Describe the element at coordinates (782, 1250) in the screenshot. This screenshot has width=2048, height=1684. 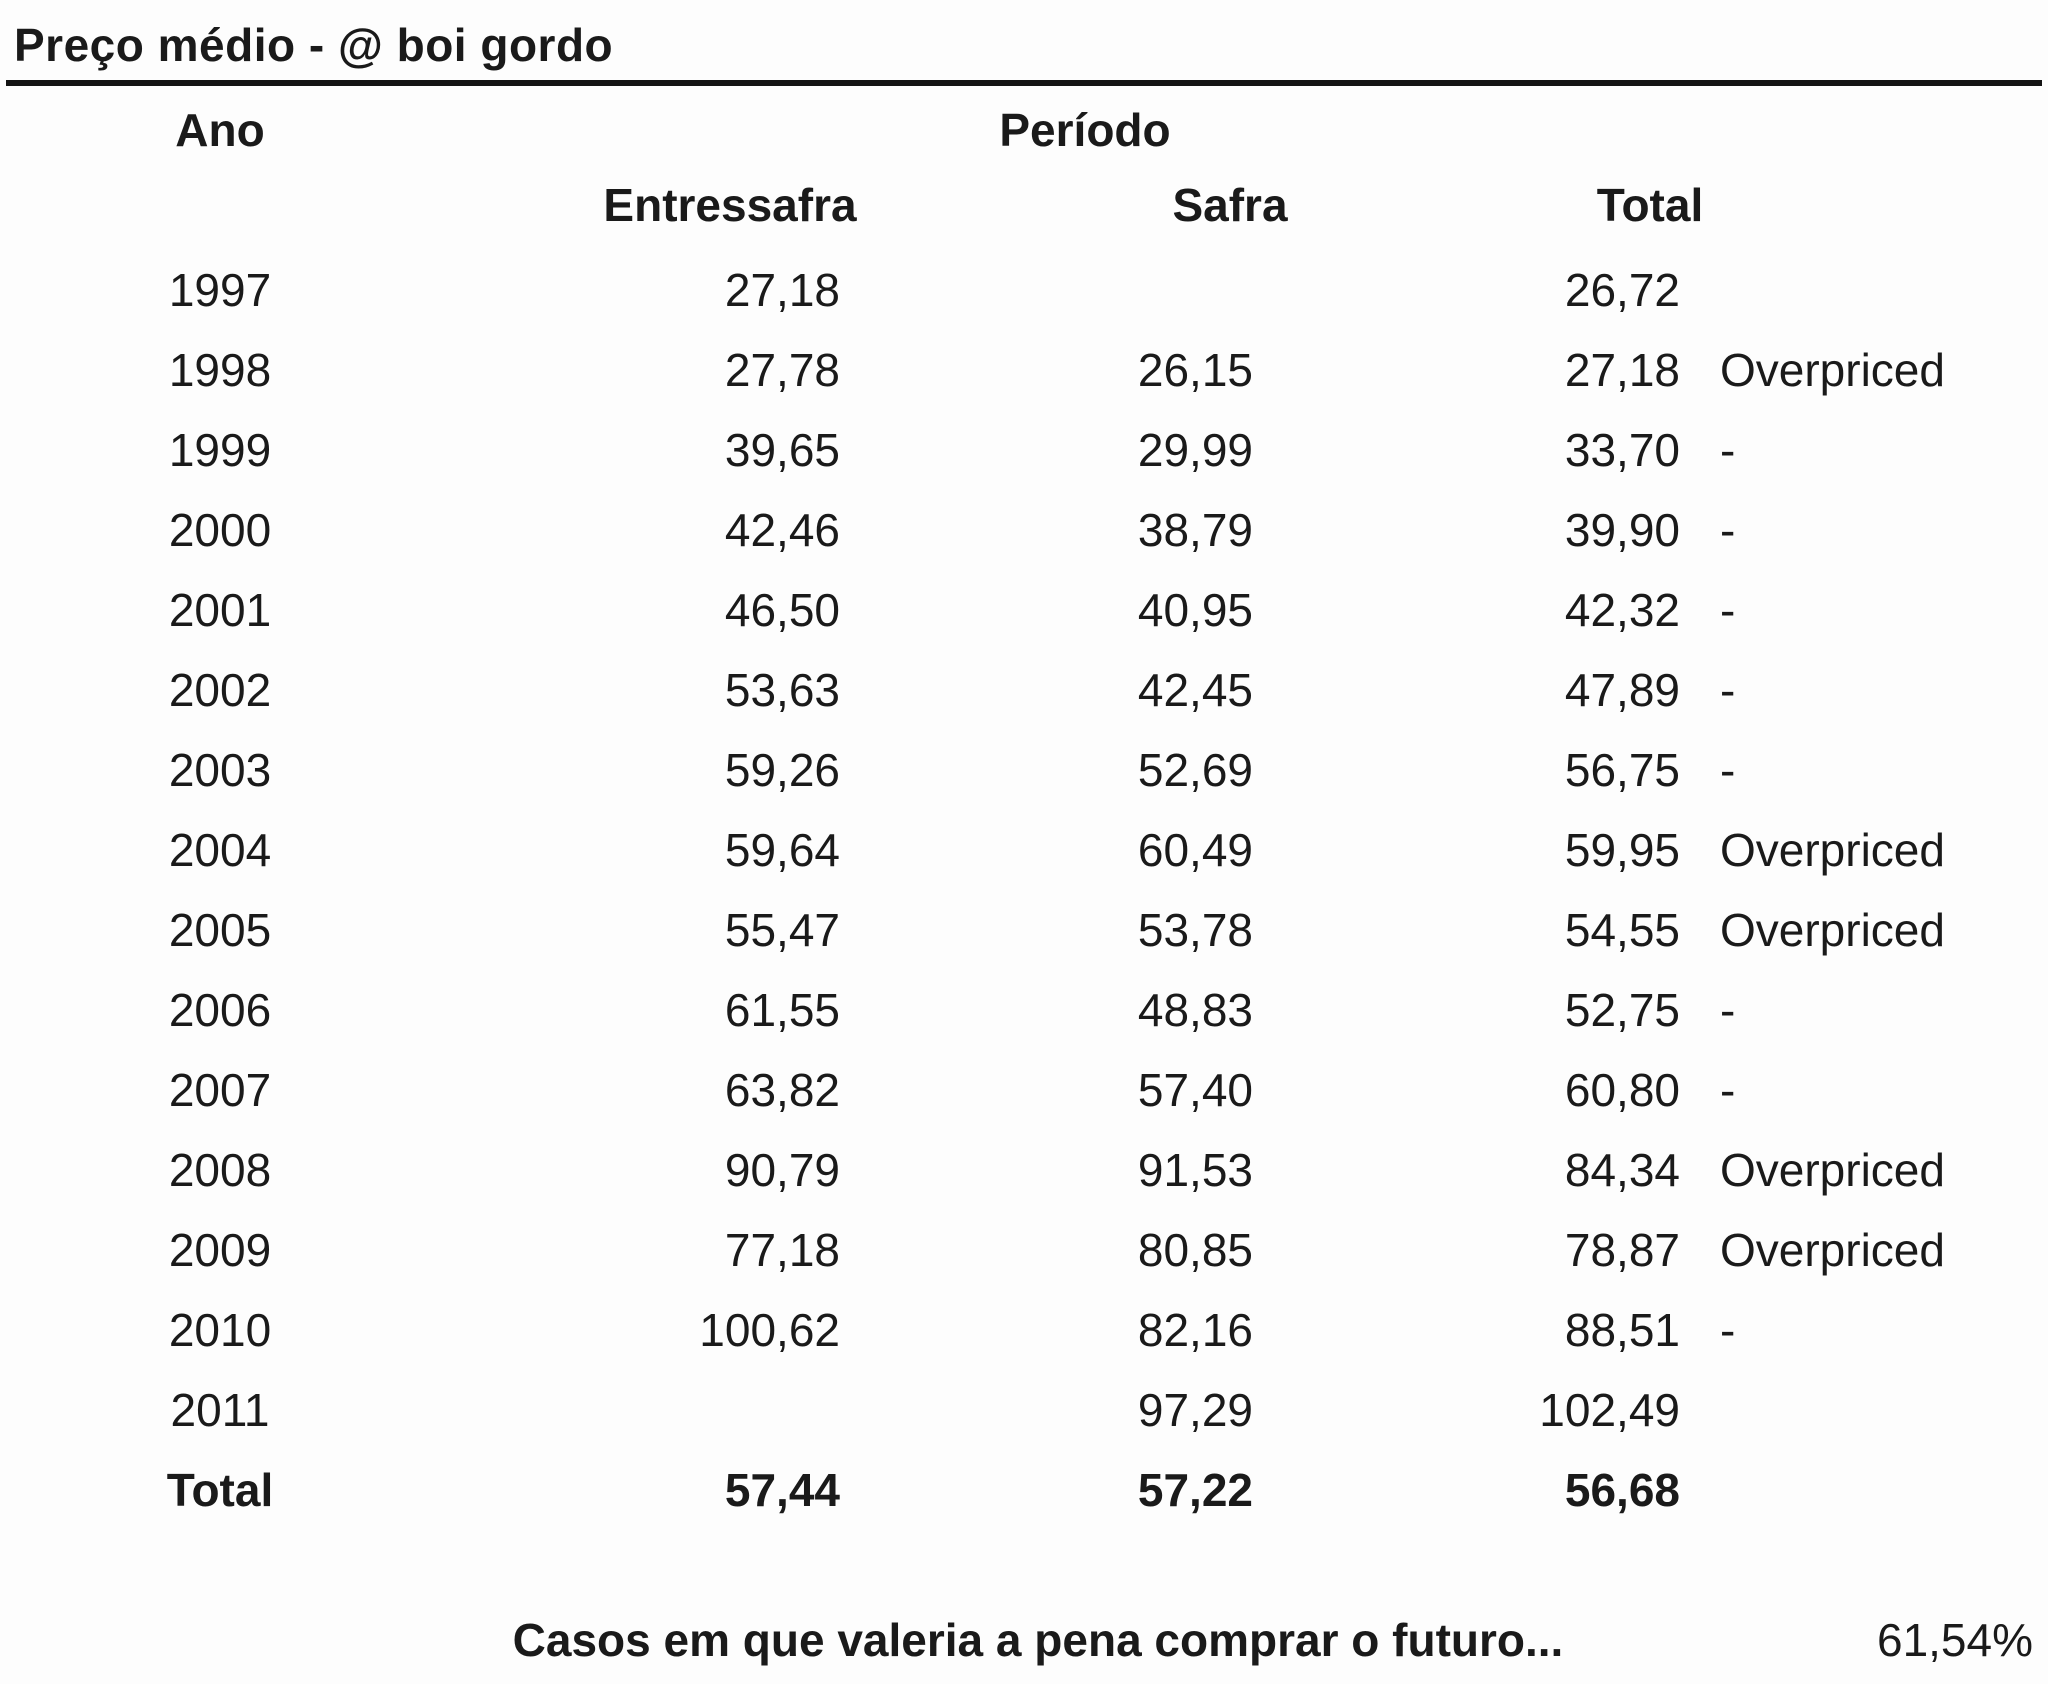
I see `cell-entressafra: 77,18` at that location.